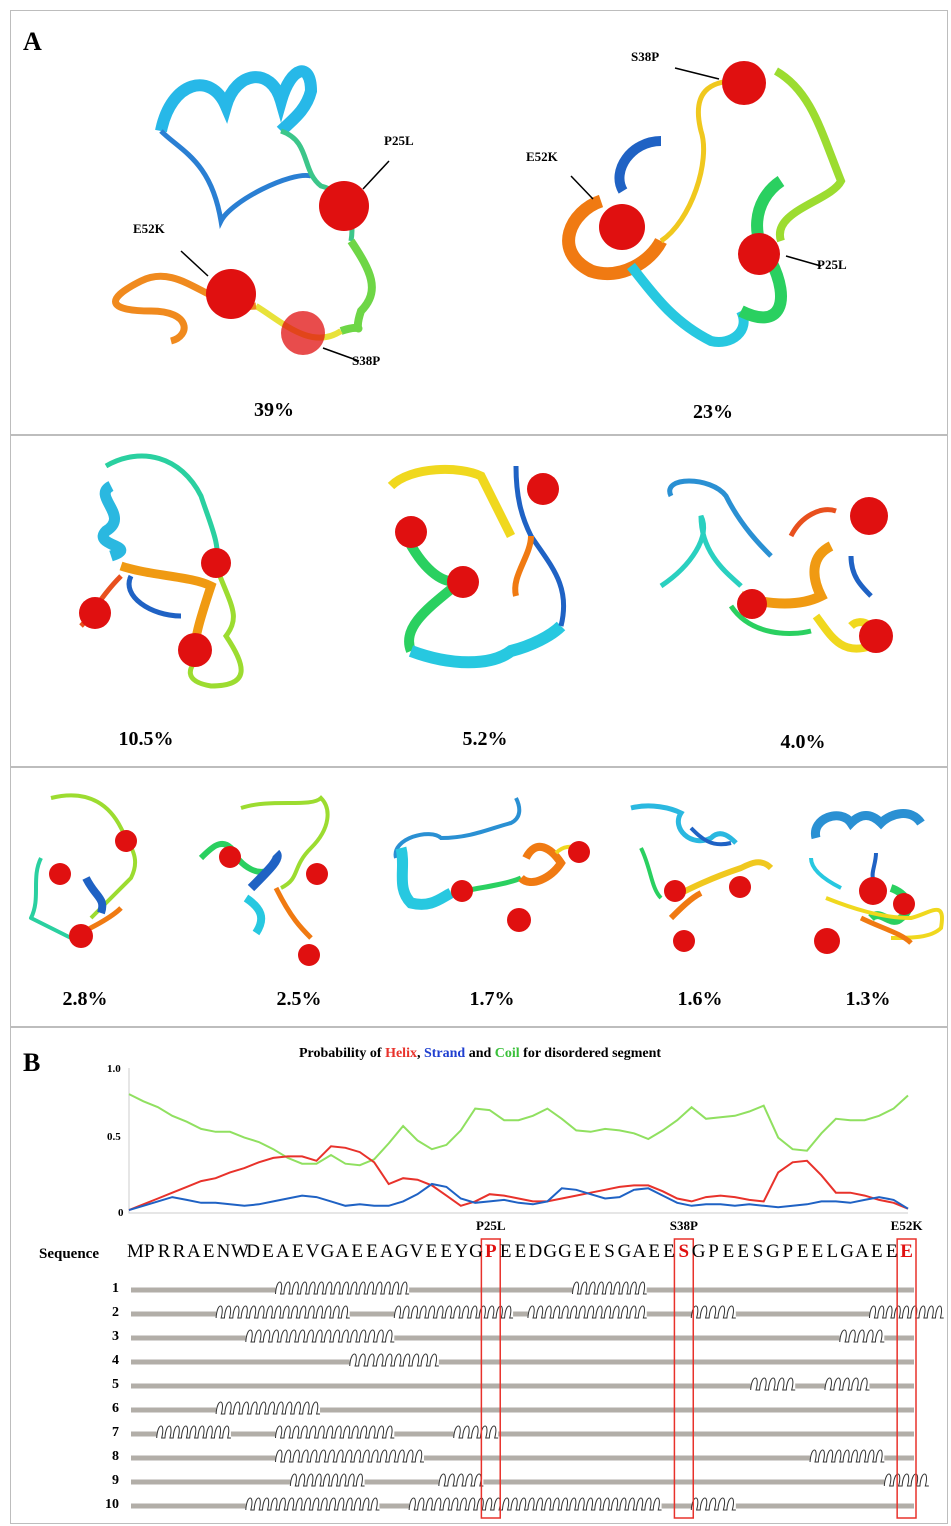  Describe the element at coordinates (518, 1141) in the screenshot. I see `chart-axes` at that location.